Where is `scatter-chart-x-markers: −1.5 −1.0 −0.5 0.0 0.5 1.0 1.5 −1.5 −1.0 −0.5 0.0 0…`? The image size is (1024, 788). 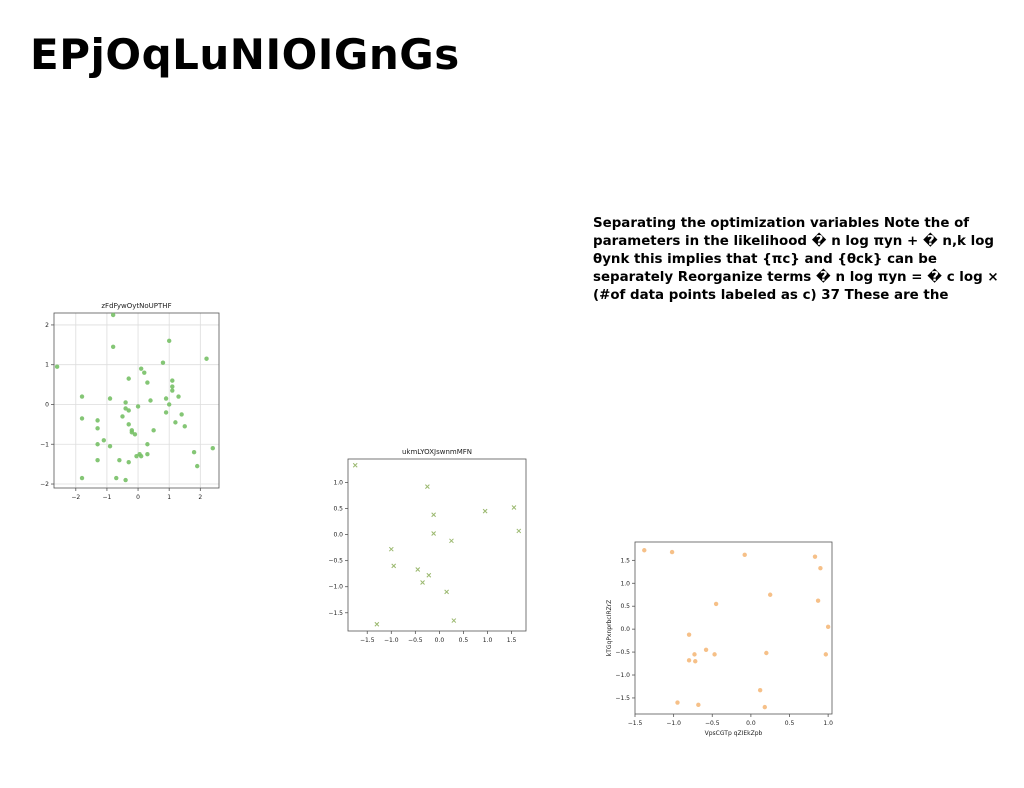 scatter-chart-x-markers: −1.5 −1.0 −0.5 0.0 0.5 1.0 1.5 −1.5 −1.0 −0.5 0.0 0… is located at coordinates (427, 546).